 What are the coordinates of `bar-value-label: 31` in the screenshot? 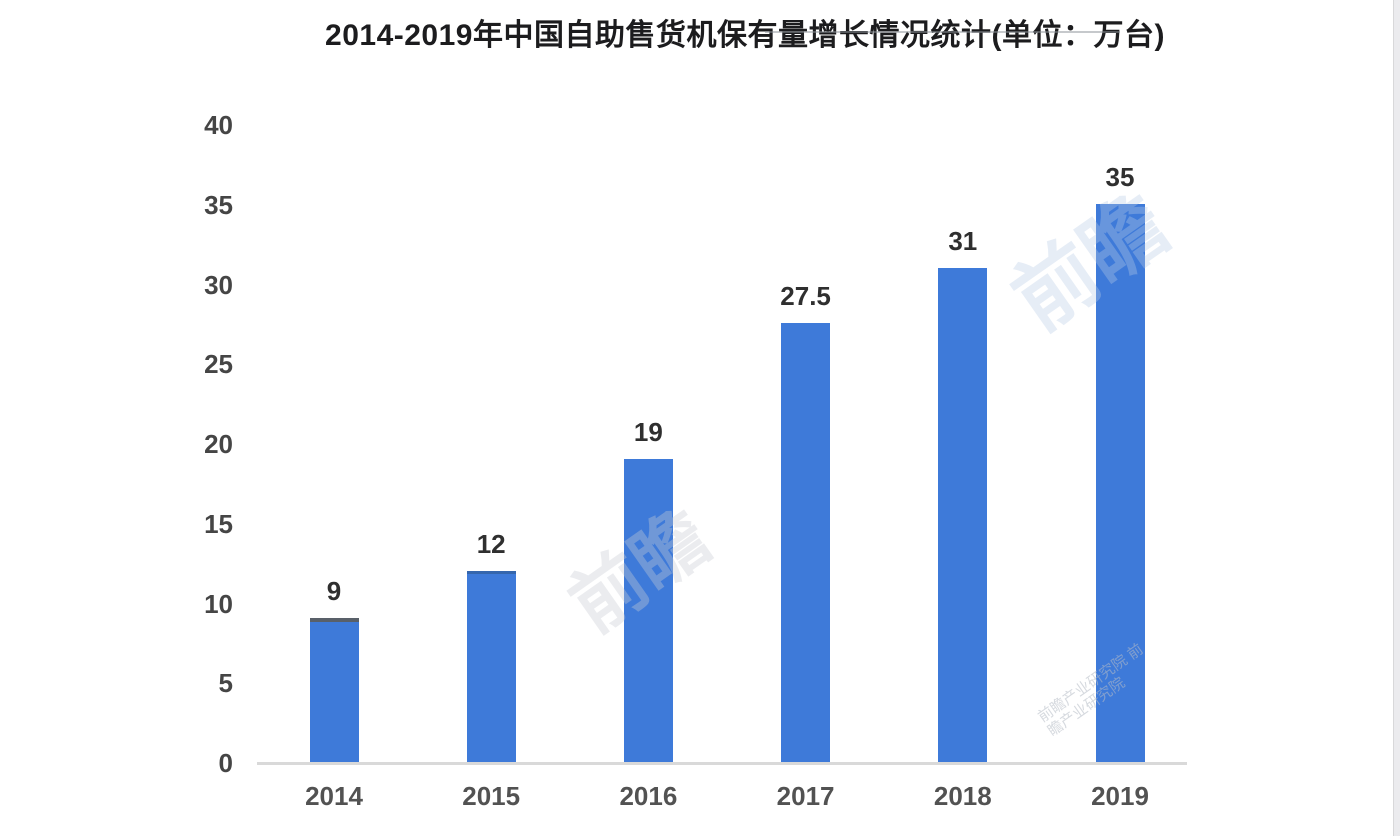 It's located at (963, 240).